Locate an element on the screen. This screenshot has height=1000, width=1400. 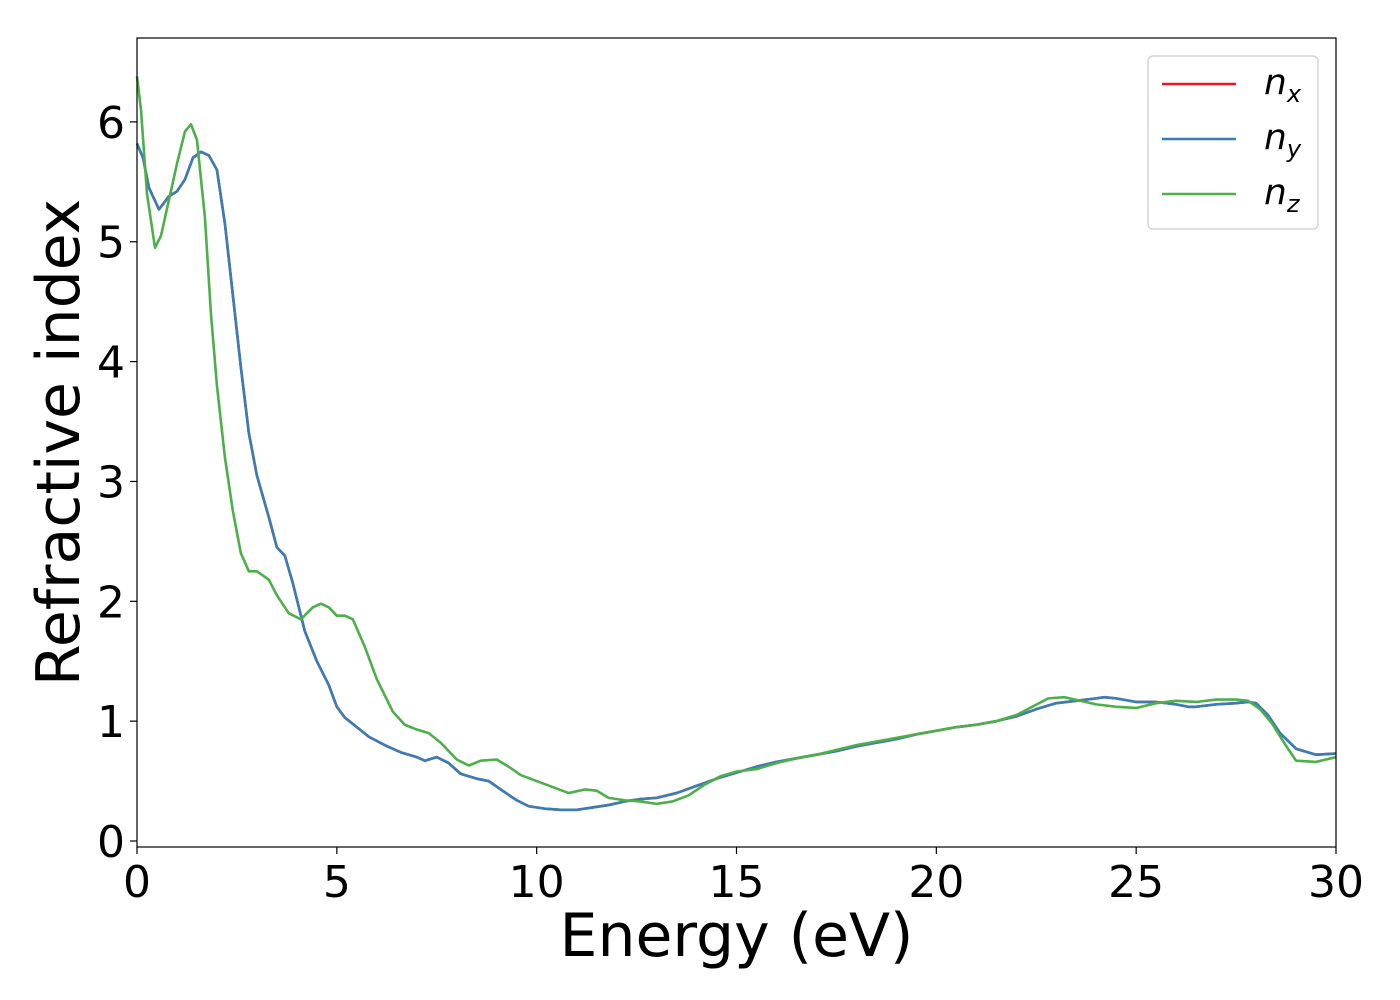
x-tick-label: 30 is located at coordinates (1336, 882).